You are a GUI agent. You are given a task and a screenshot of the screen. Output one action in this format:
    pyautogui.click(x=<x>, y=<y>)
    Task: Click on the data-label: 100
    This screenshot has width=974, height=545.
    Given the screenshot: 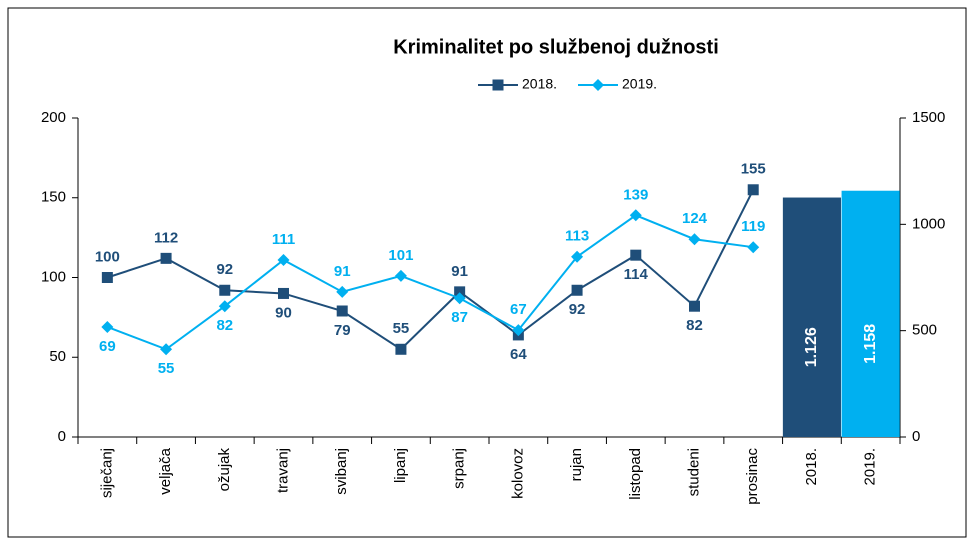 What is the action you would take?
    pyautogui.click(x=107, y=256)
    